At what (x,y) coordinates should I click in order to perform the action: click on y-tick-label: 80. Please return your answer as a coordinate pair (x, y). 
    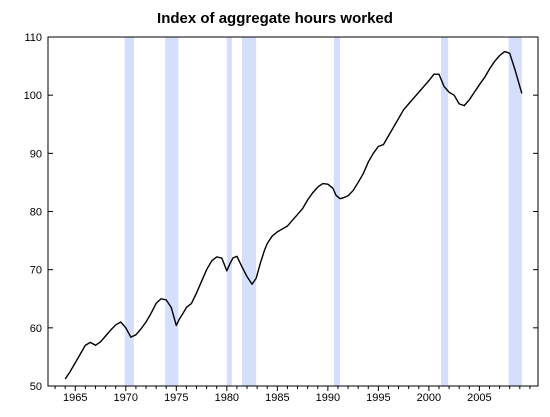
    Looking at the image, I should click on (36, 213).